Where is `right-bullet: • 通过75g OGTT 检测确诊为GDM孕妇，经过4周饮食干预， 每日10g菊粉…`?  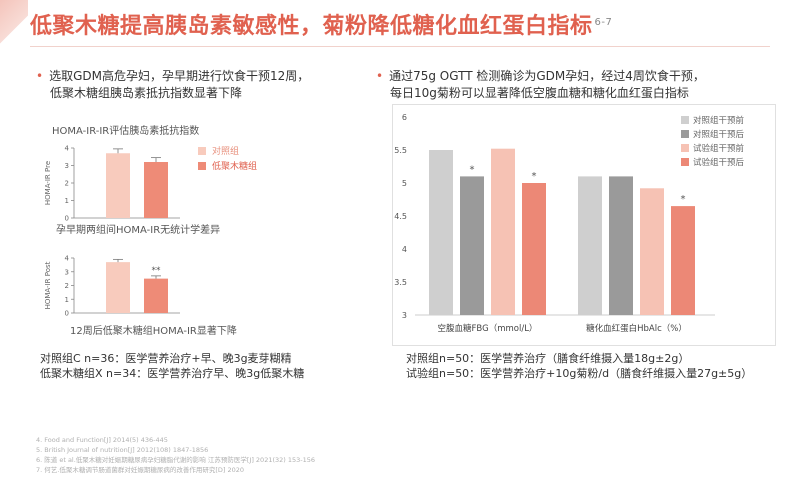 right-bullet: • 通过75g OGTT 检测确诊为GDM孕妇，经过4周饮食干预， 每日10g菊粉… is located at coordinates (540, 85).